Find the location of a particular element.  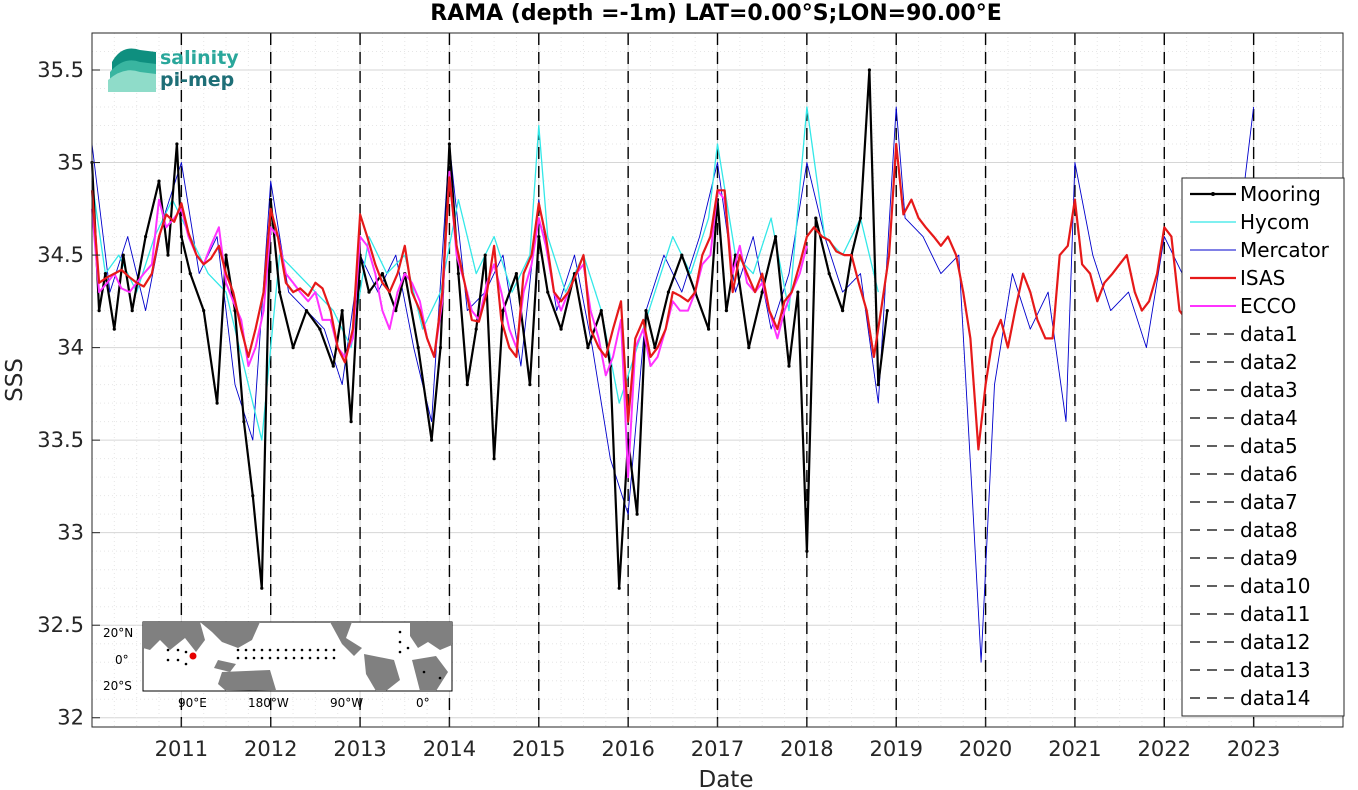

legend-box is located at coordinates (1263, 447).